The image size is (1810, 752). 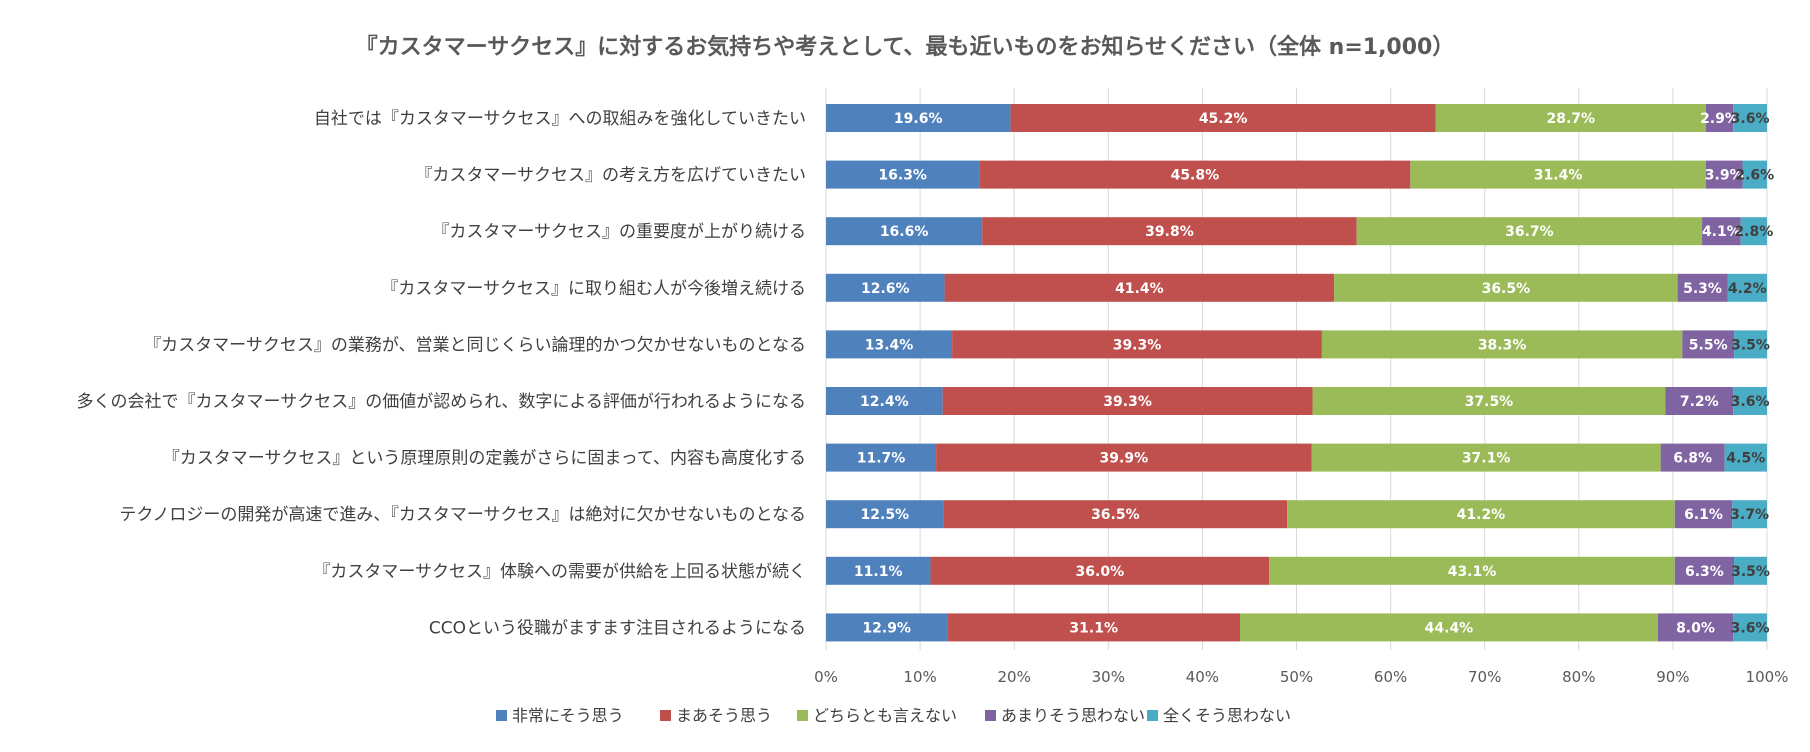 What do you see at coordinates (1699, 402) in the screenshot?
I see `data-label: 7.2%` at bounding box center [1699, 402].